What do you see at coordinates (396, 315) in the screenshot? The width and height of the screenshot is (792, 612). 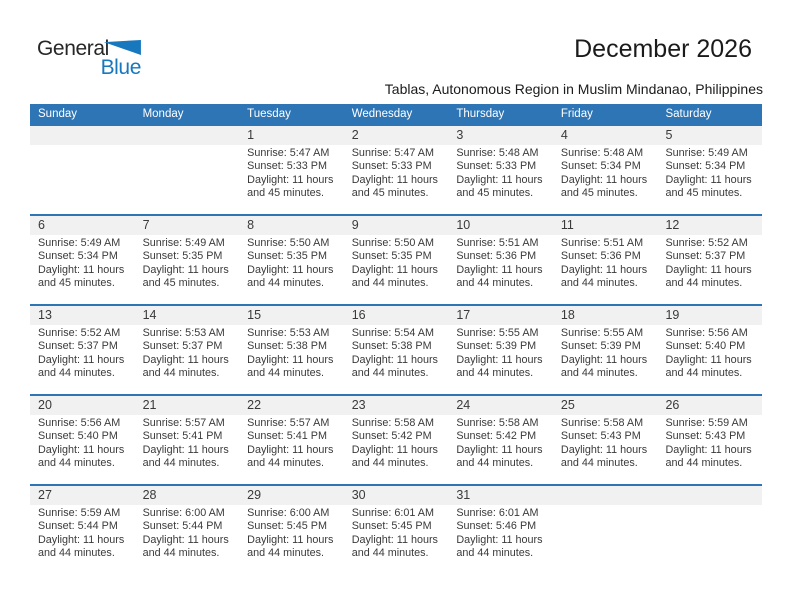 I see `day-number-band: 13 14 15 16 17 18 19` at bounding box center [396, 315].